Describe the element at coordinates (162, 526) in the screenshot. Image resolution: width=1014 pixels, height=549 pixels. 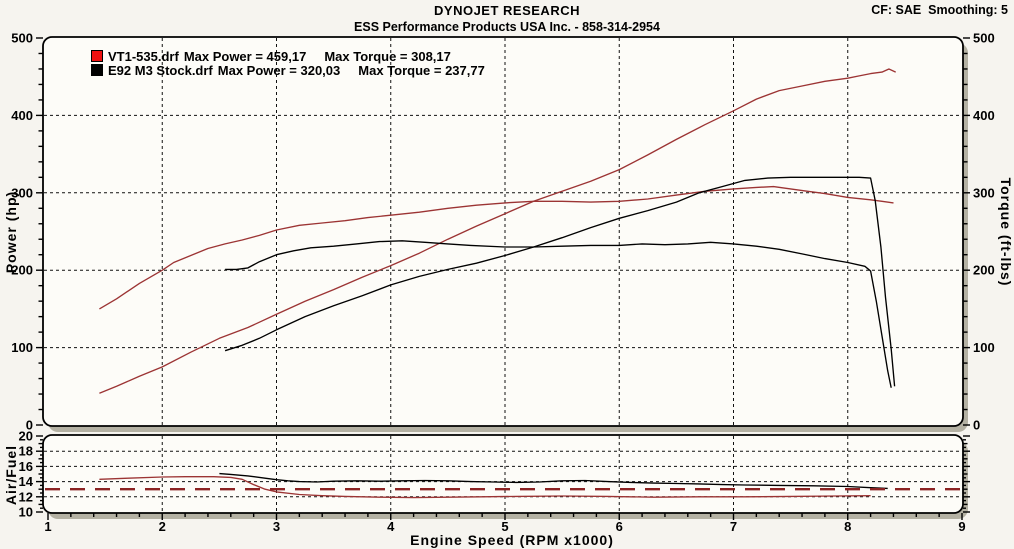
I see `x-tick-label: 2` at that location.